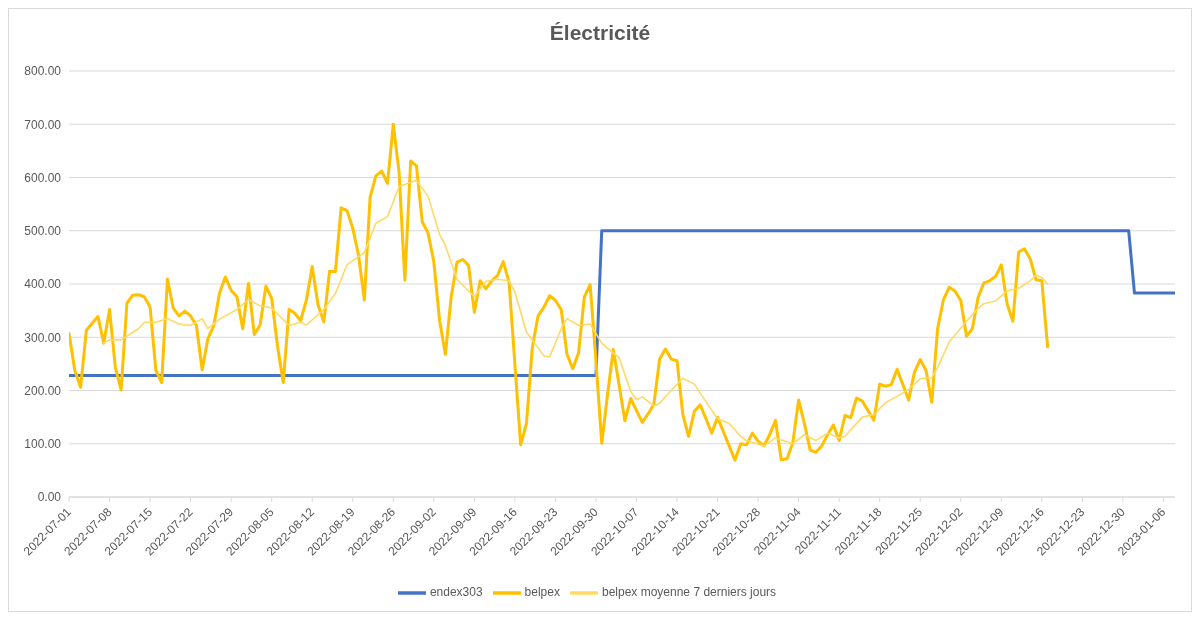 Image resolution: width=1200 pixels, height=620 pixels. Describe the element at coordinates (43, 284) in the screenshot. I see `y-tick-label: 400.00` at that location.